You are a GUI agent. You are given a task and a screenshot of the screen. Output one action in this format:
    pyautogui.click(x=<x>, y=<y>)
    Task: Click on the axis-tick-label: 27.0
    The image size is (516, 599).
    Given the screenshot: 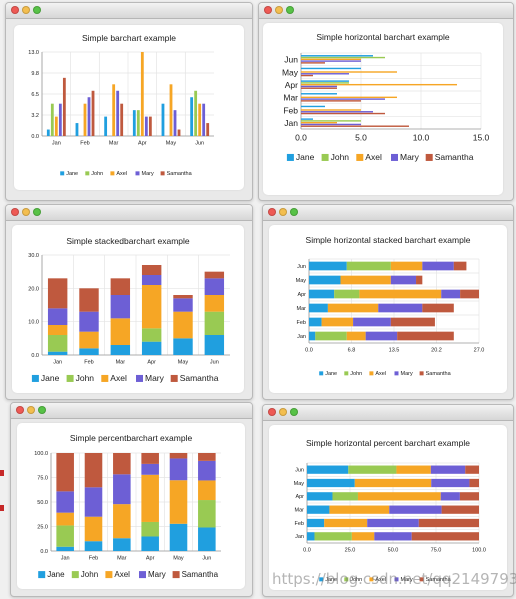 What is the action you would take?
    pyautogui.click(x=479, y=351)
    